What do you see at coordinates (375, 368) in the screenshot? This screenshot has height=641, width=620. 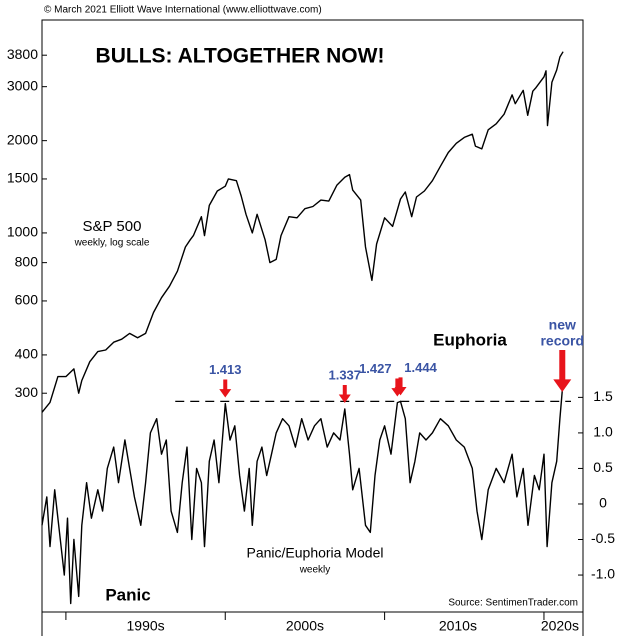 I see `annotation-label: 1.427` at bounding box center [375, 368].